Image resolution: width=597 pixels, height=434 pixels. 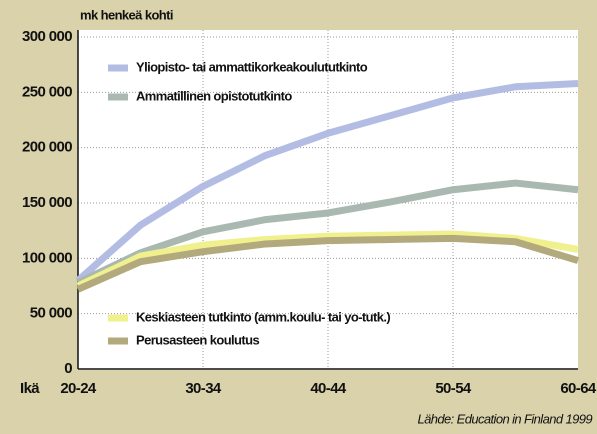 I want to click on x-tick-label: 50-54, so click(x=453, y=388).